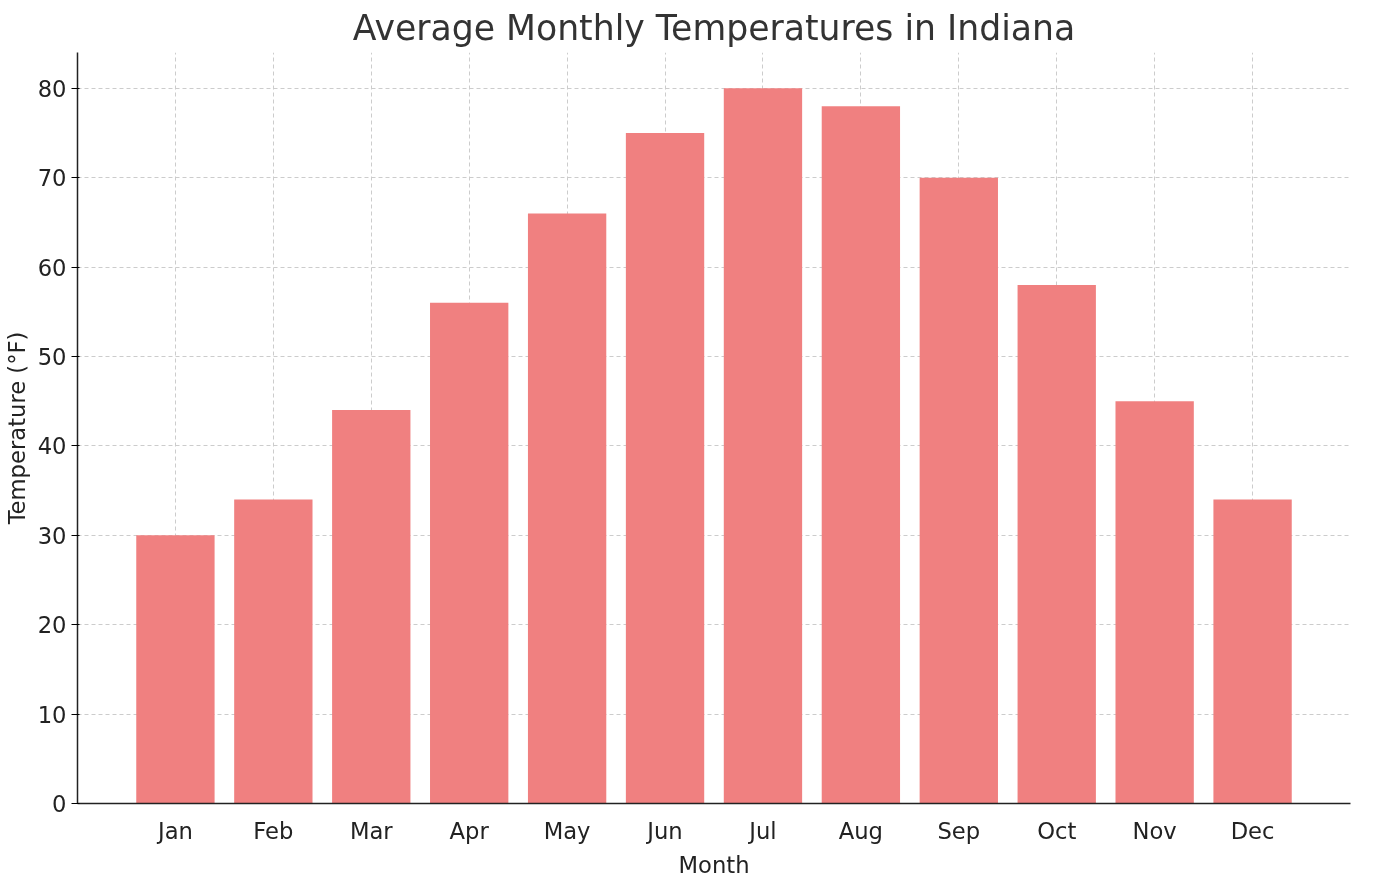  Describe the element at coordinates (52, 178) in the screenshot. I see `y-tick-label: 70` at that location.